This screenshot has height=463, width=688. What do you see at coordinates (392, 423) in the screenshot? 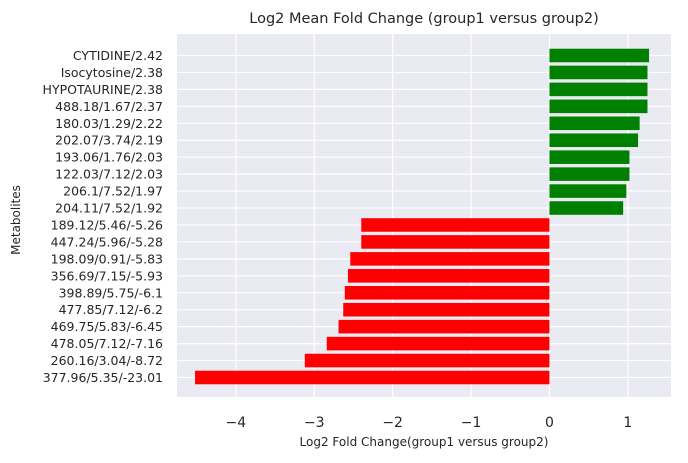
I see `x-tick-label: −2` at bounding box center [392, 423].